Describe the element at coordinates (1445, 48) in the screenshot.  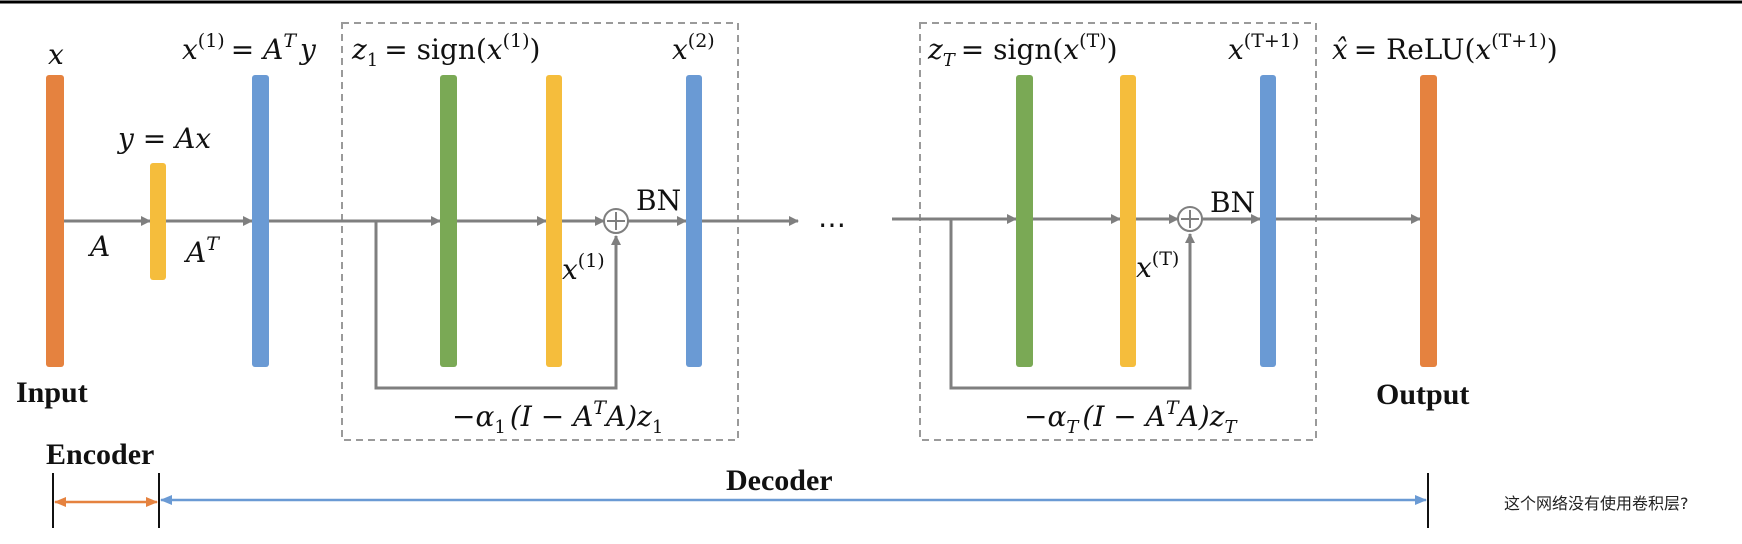
I see `label-xhat-eq: x̂ = ReLU(x(T+1))` at that location.